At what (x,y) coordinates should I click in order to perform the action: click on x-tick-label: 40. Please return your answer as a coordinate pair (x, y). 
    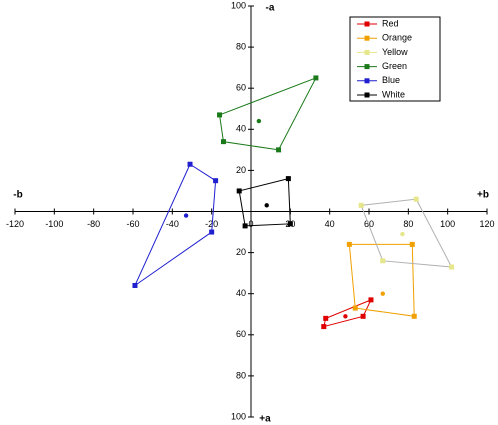
    Looking at the image, I should click on (330, 224).